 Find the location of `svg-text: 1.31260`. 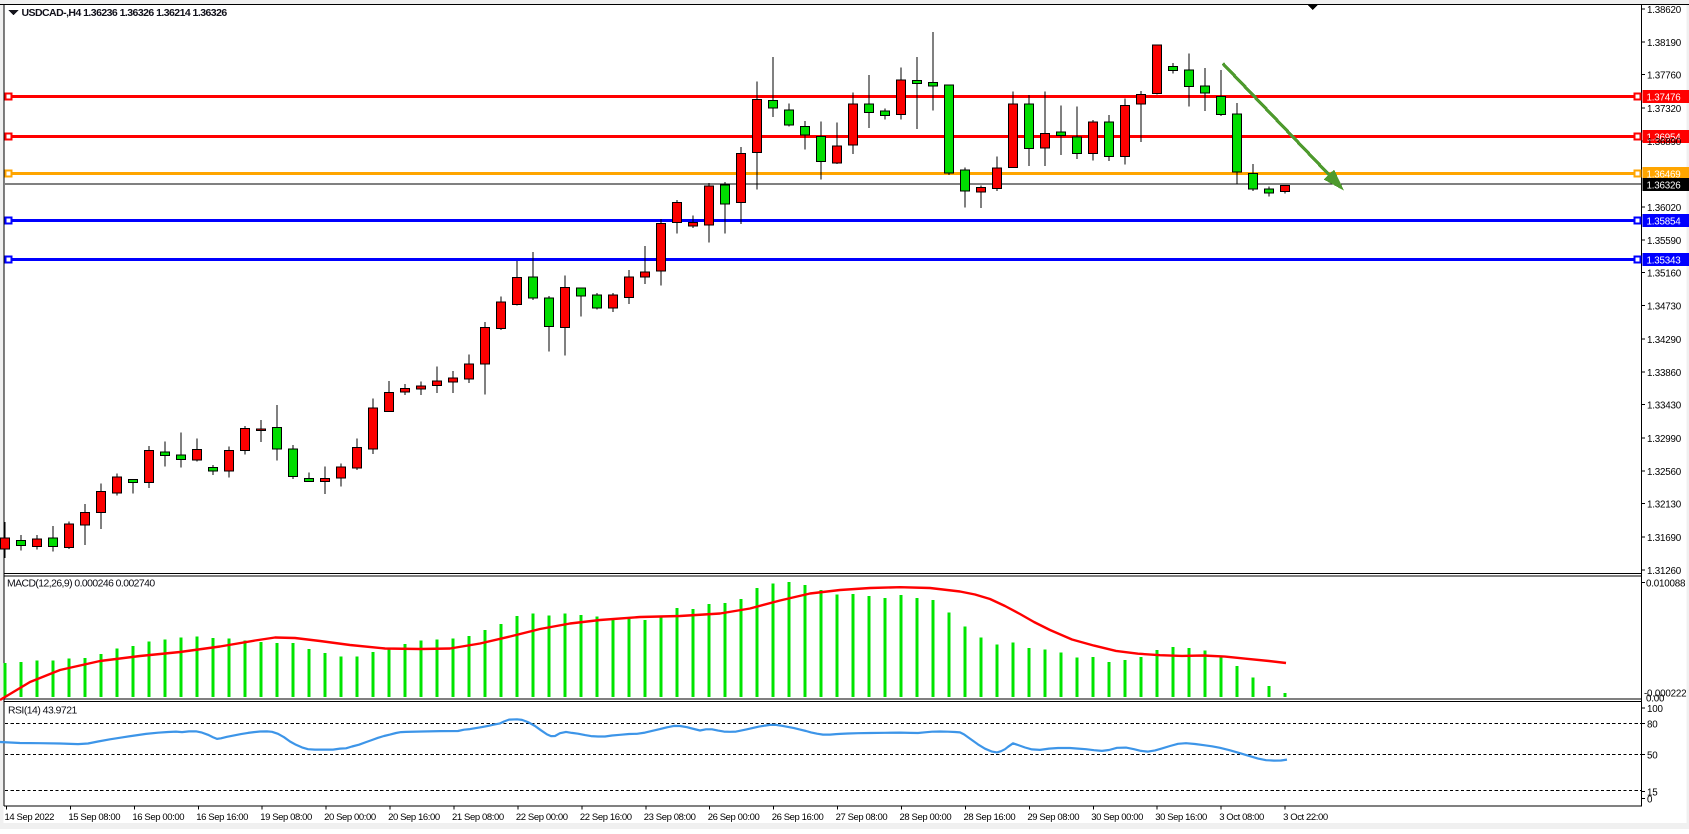

svg-text: 1.31260 is located at coordinates (1664, 571).